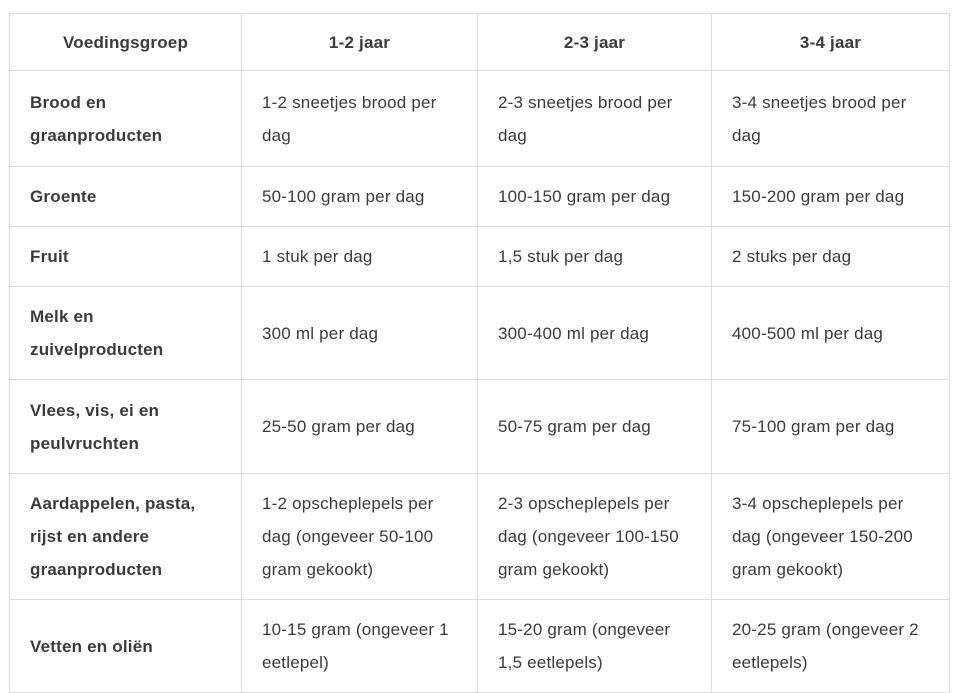 The image size is (961, 693). Describe the element at coordinates (359, 118) in the screenshot. I see `table-cell: 1-2 sneetjes brood per dag` at that location.